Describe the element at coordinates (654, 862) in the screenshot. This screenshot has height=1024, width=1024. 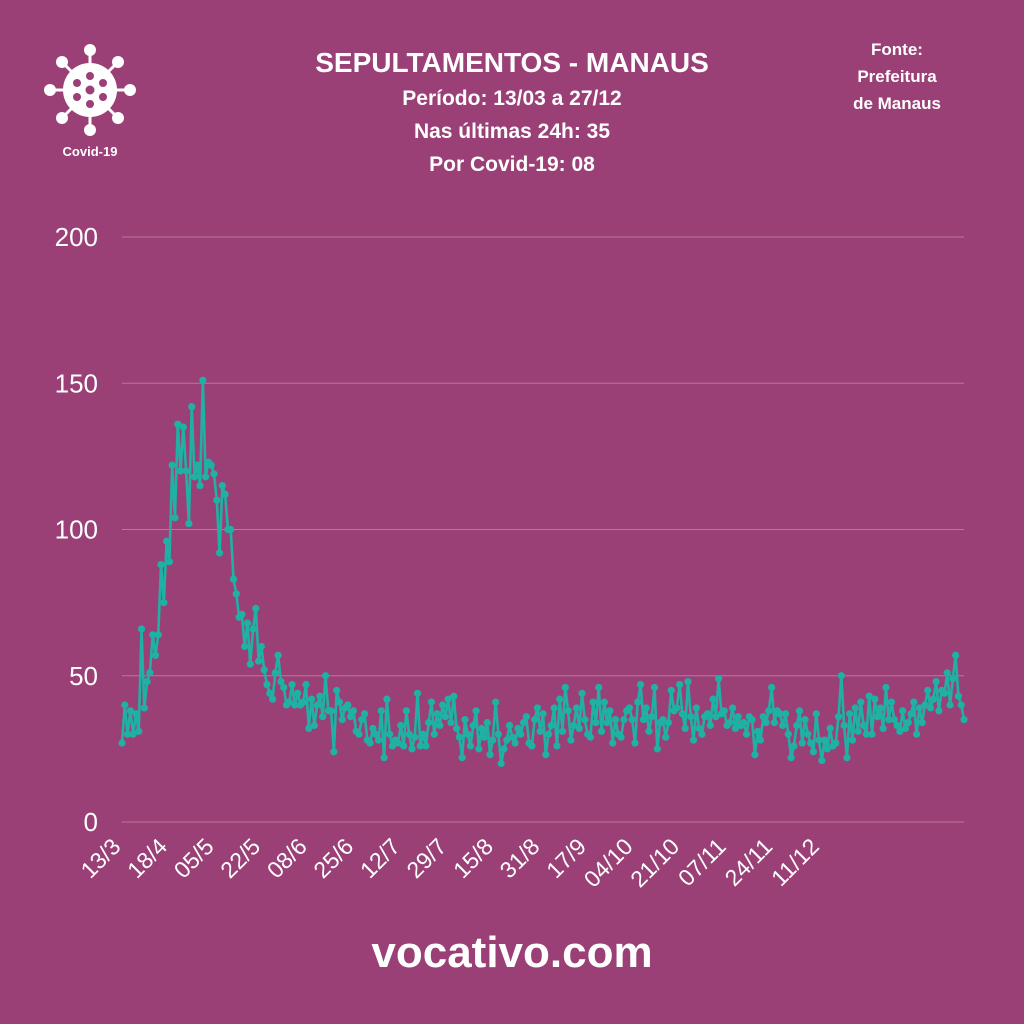
I see `x-tick-label: 21/10` at that location.